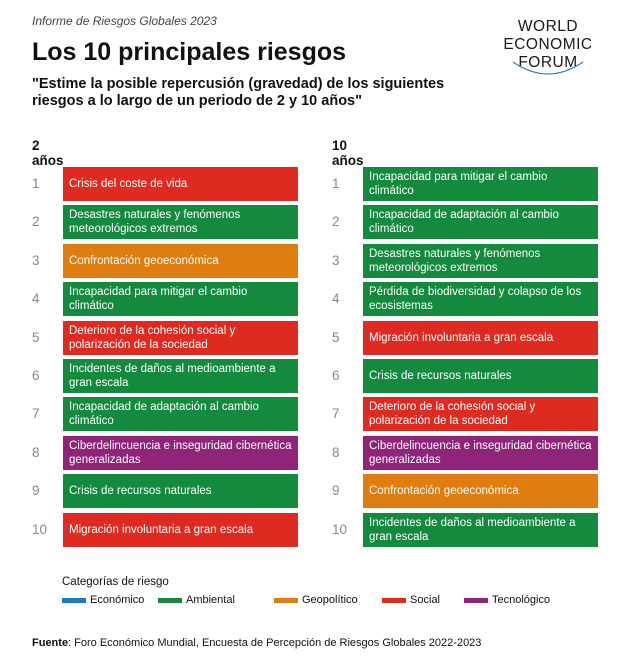  I want to click on risk-row: 5 Migración involuntaria a gran escala, so click(467, 338).